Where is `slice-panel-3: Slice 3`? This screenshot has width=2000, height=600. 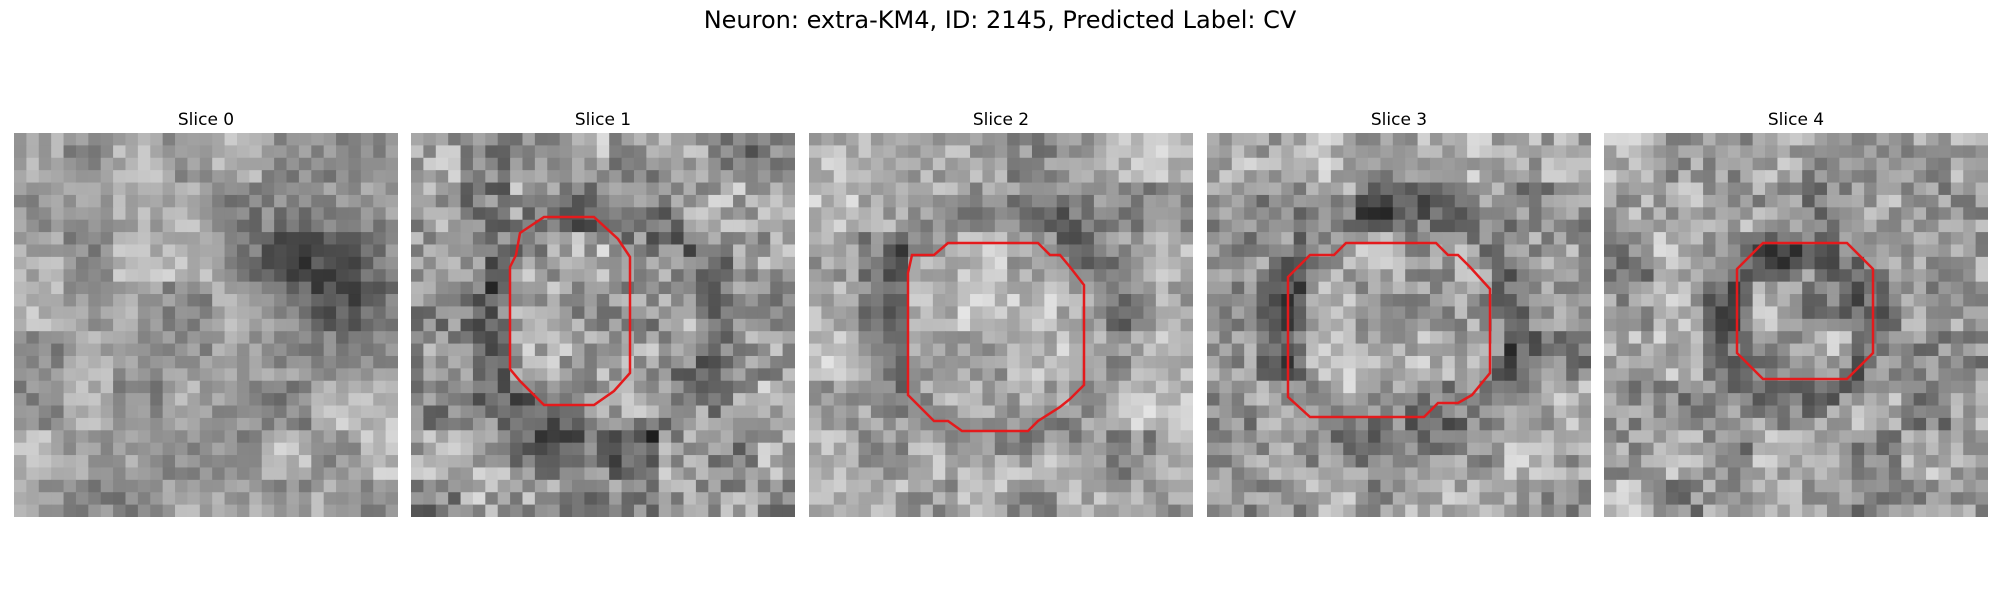
slice-panel-3: Slice 3 is located at coordinates (1399, 312).